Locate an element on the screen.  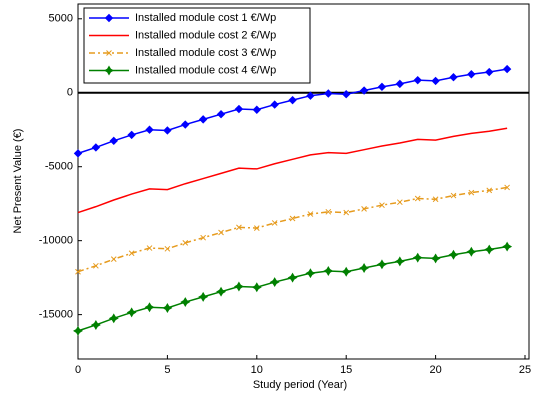
x-tick-label: 10 is located at coordinates (257, 370).